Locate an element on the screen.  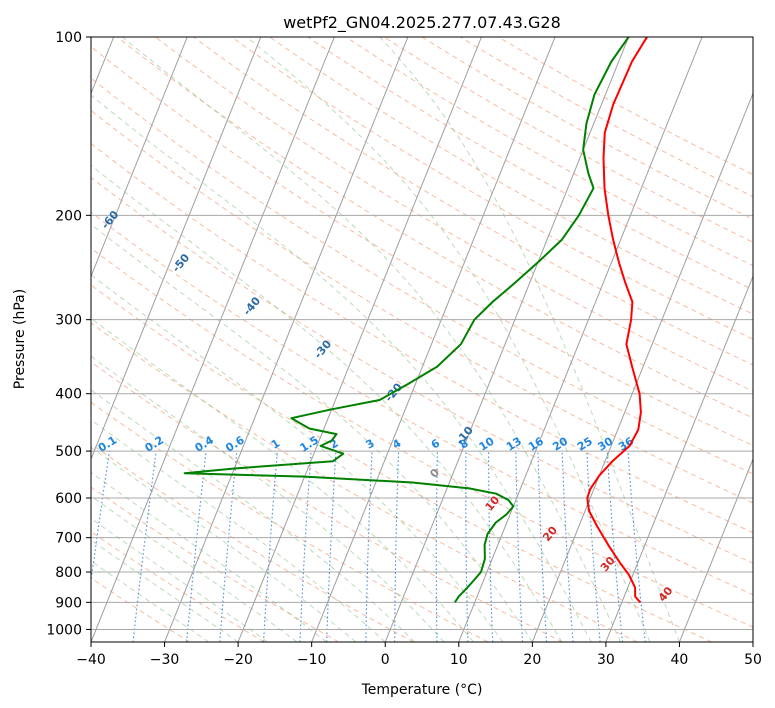
x-tick-label: 20 is located at coordinates (532, 660).